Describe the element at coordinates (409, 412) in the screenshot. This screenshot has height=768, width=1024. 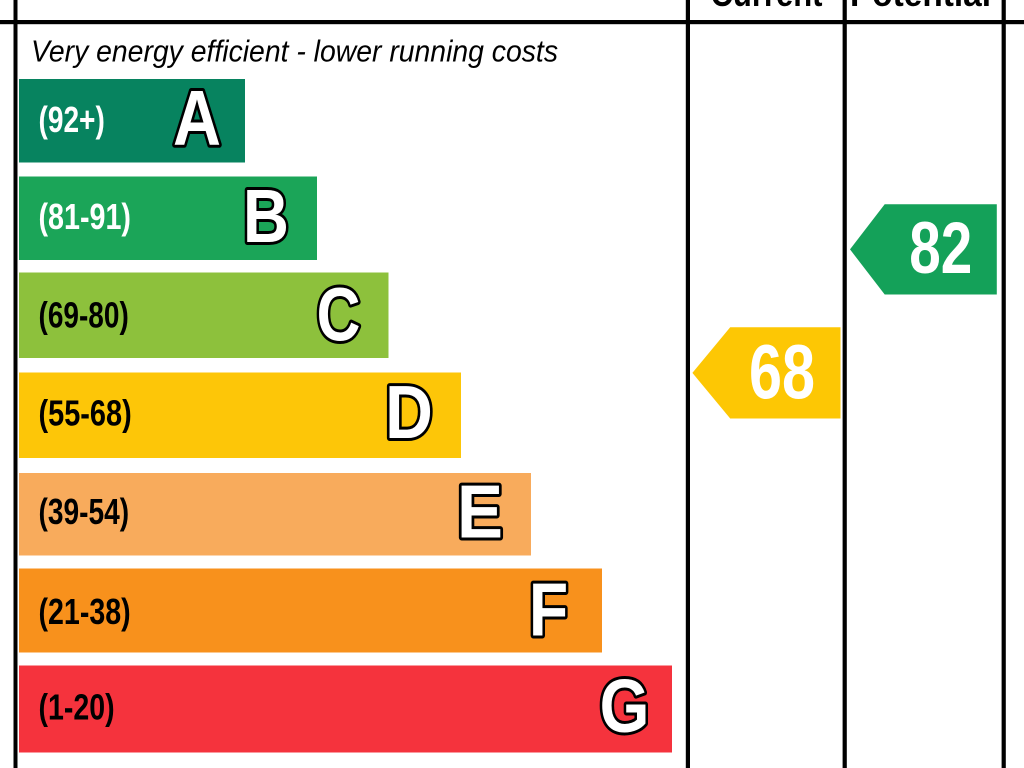
I see `svg-text: D` at that location.